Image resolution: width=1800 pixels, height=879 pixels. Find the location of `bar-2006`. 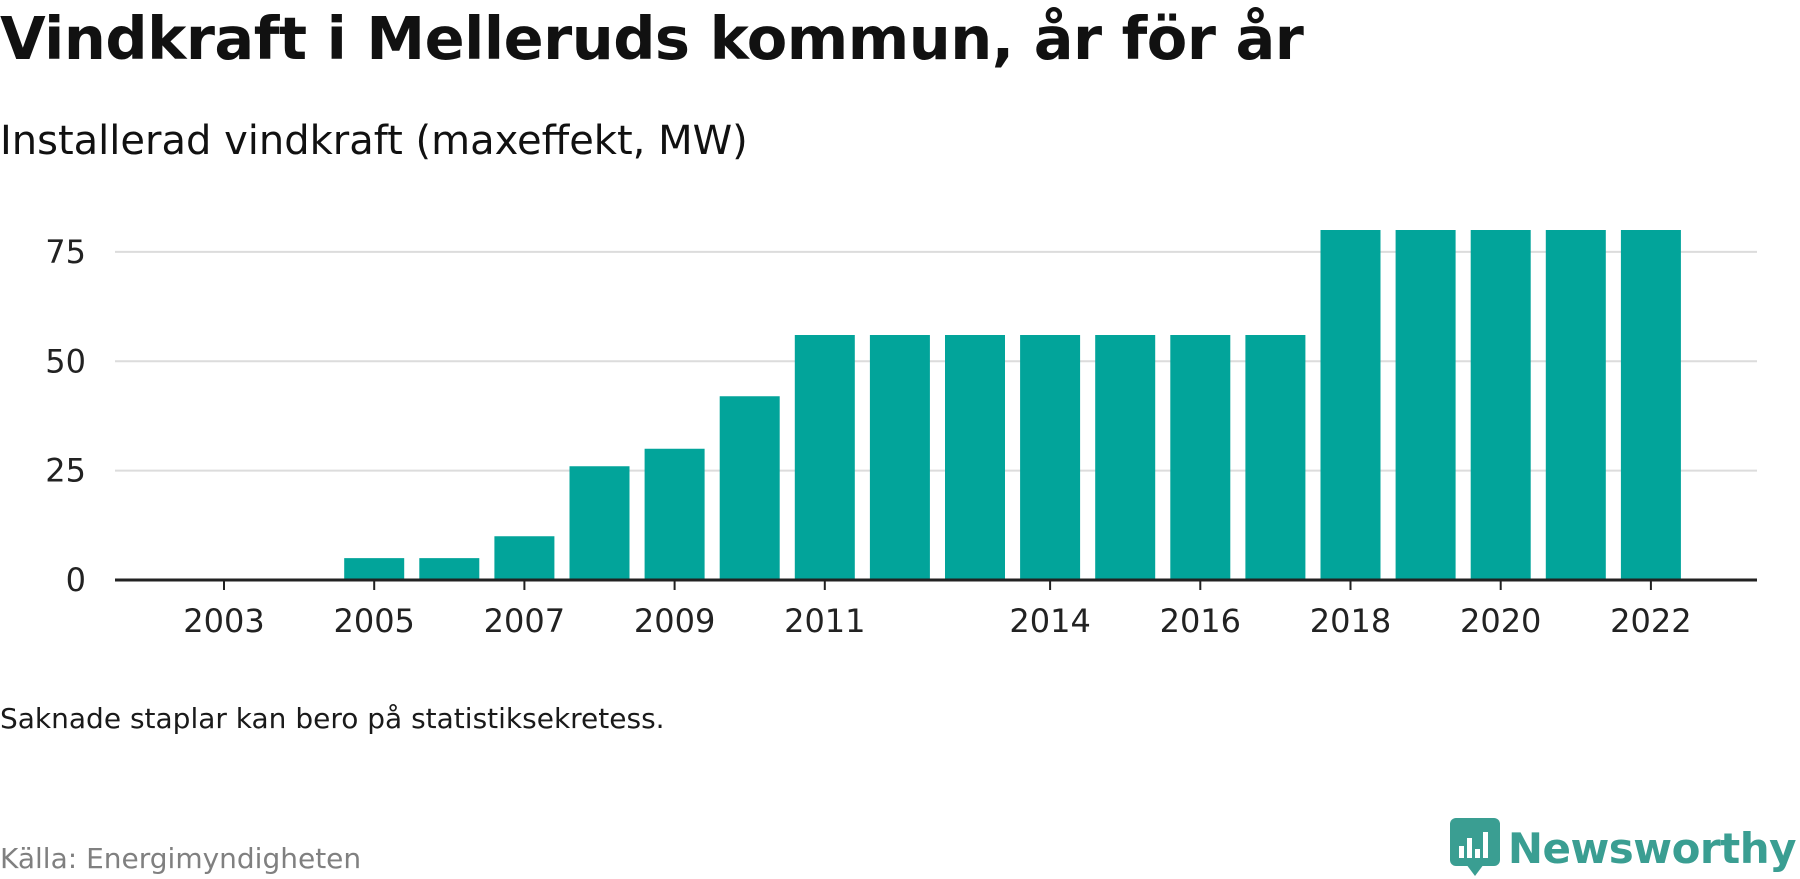

bar-2006 is located at coordinates (449, 569).